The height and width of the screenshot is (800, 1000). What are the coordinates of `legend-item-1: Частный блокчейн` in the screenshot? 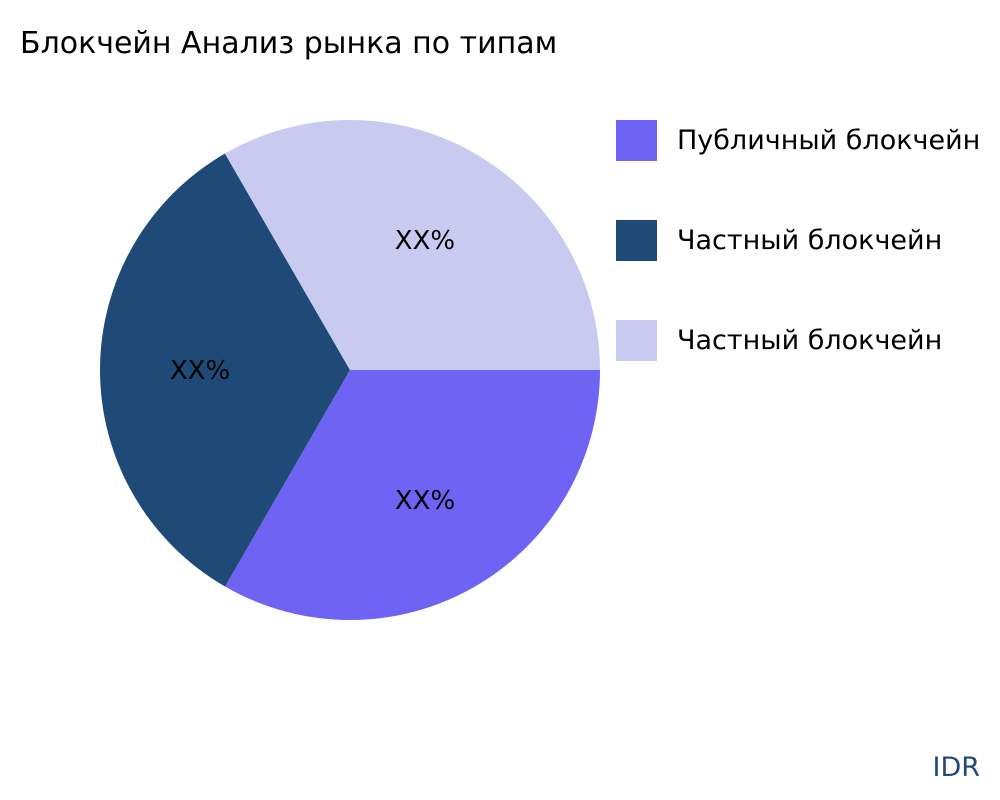 It's located at (779, 240).